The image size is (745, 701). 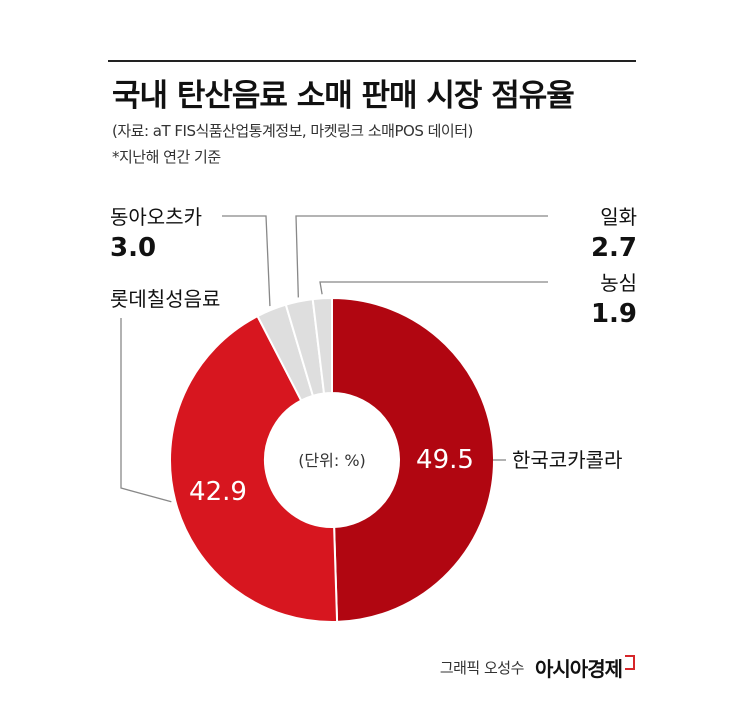 What do you see at coordinates (630, 662) in the screenshot?
I see `brand-mark-icon` at bounding box center [630, 662].